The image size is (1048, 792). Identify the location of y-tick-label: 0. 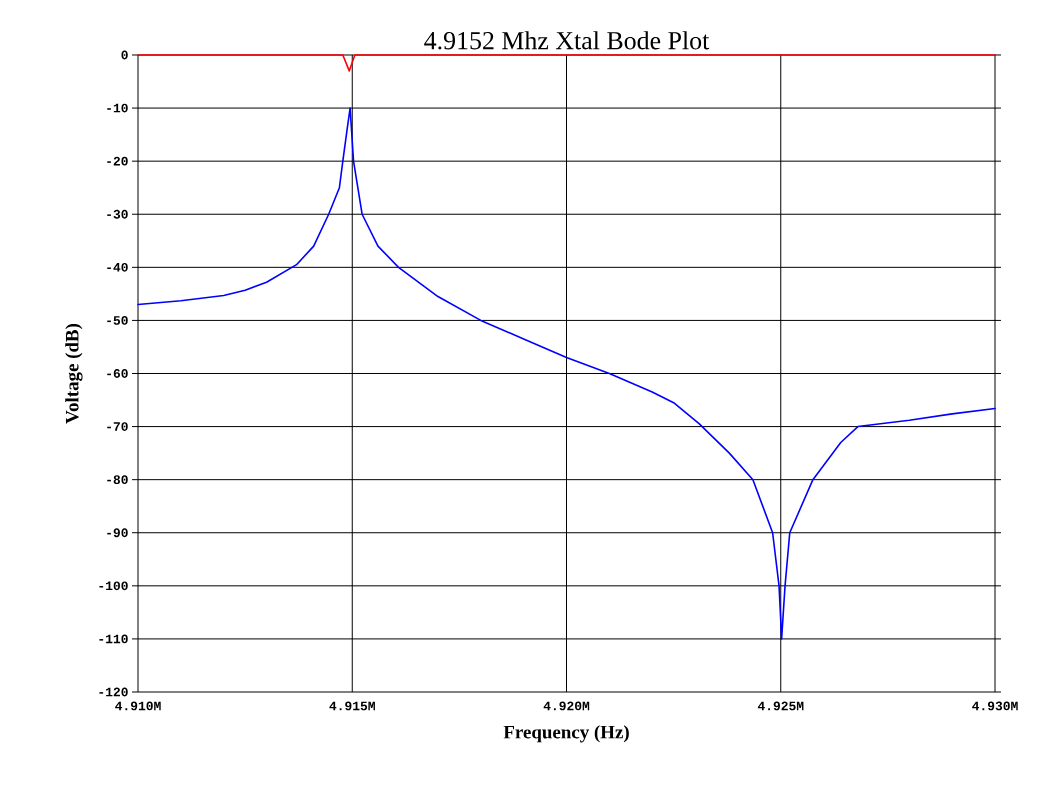
(124, 55).